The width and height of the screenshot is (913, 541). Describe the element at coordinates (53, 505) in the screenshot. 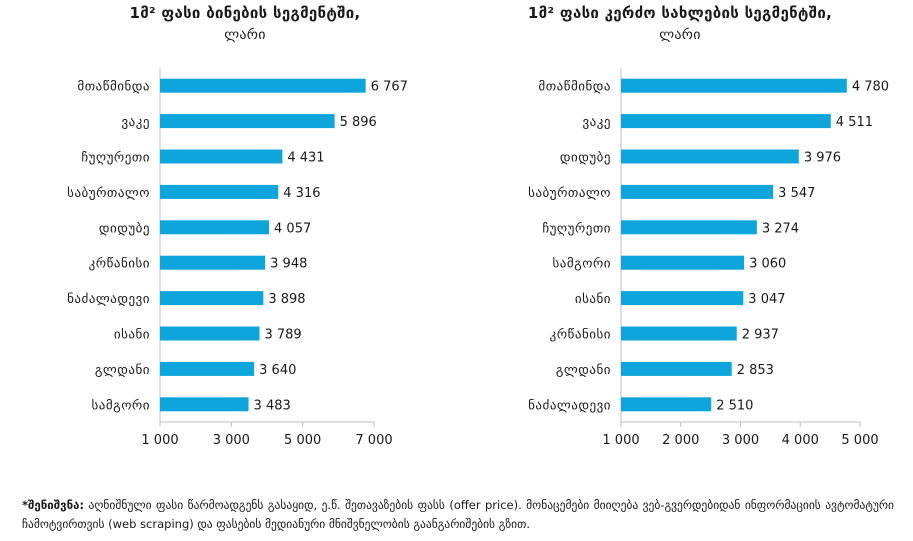

I see `footnote-label: *შენიშვნა:` at that location.